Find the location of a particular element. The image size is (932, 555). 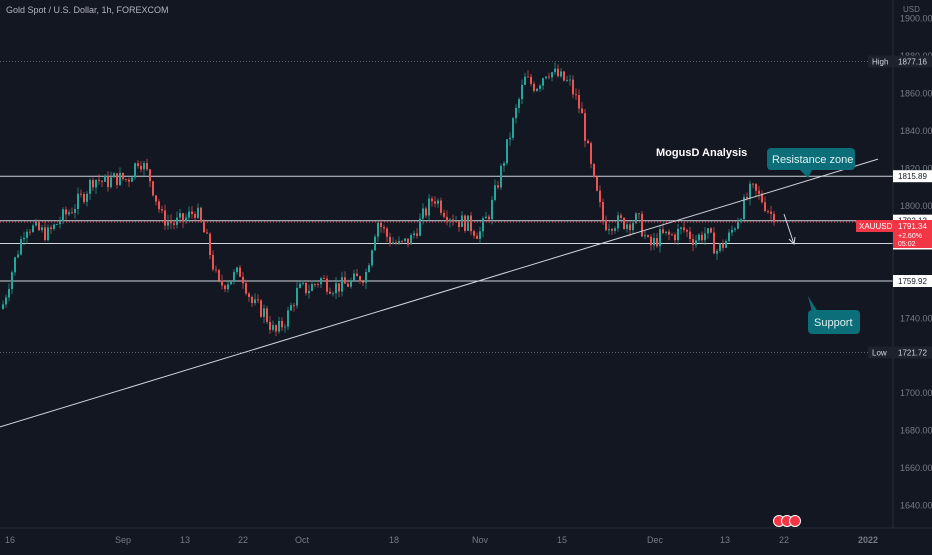

event-flag-icon is located at coordinates (795, 521).